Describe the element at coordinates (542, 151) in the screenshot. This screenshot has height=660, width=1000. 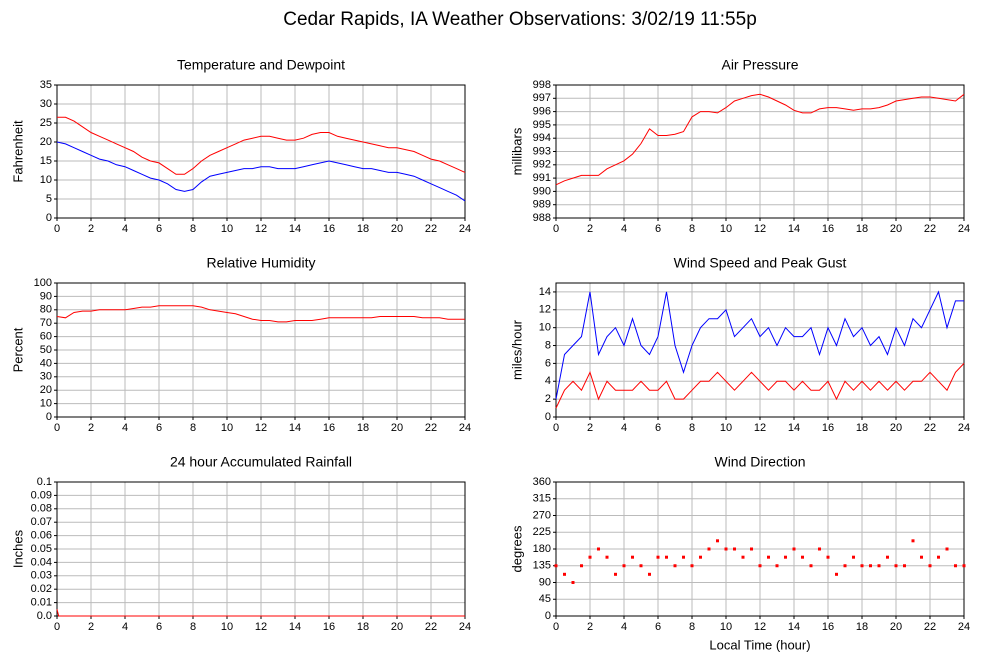
I see `y-tick-label: 993` at that location.